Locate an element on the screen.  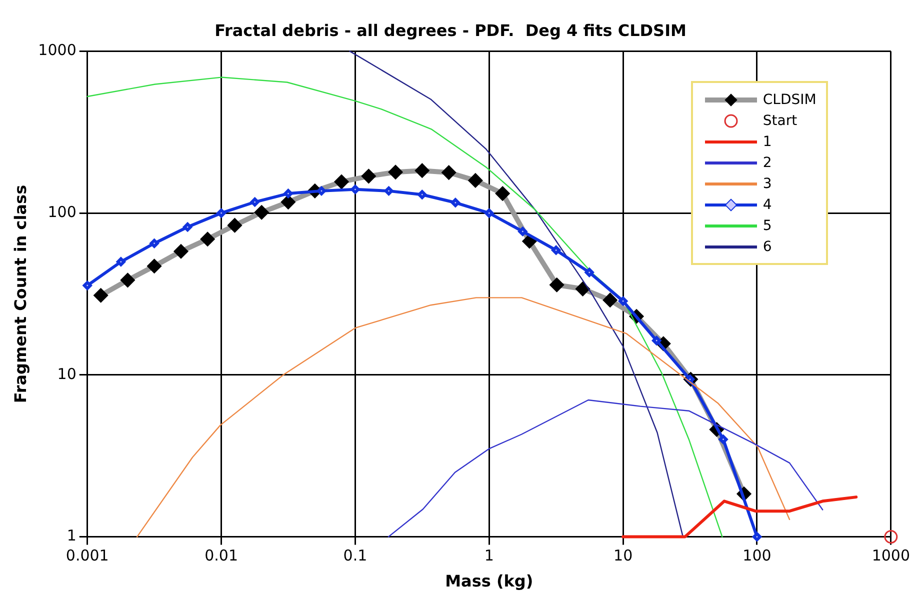
x-axis-title: Mass (kg) is located at coordinates (489, 581).